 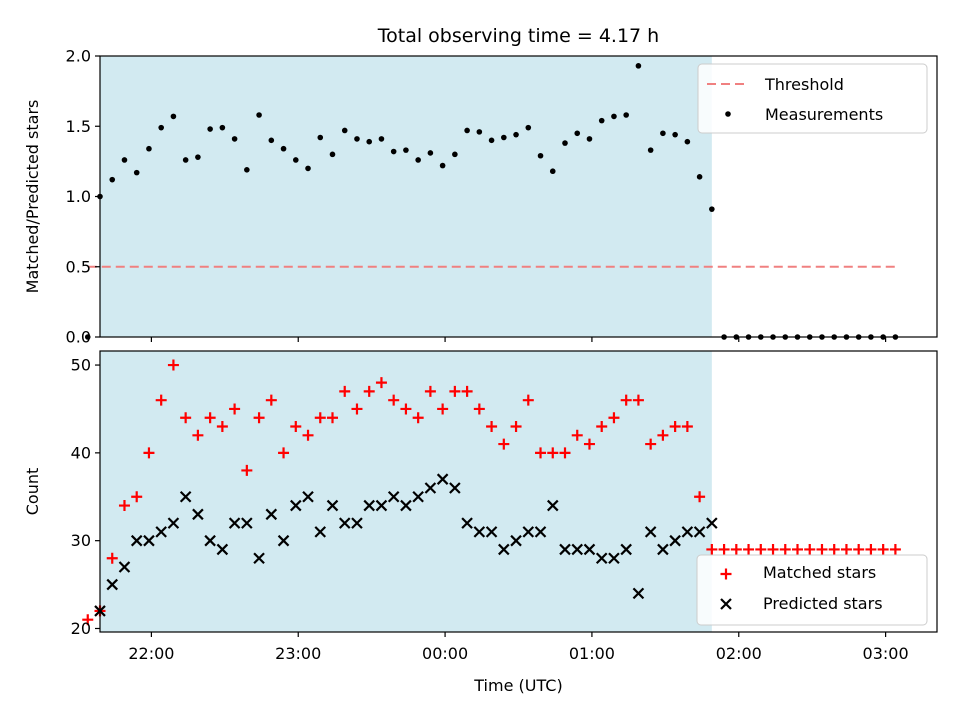 I want to click on x-tick-label: 00:00, so click(x=445, y=653).